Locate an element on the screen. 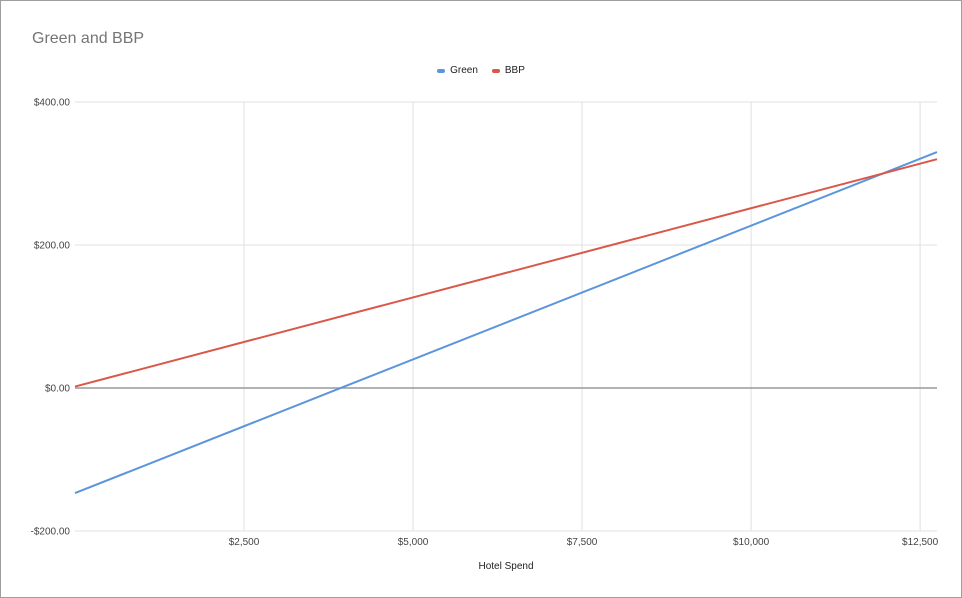  x-tick-labels: $2,500 $5,000 $7,500 $10,000 $12,500 is located at coordinates (584, 542).